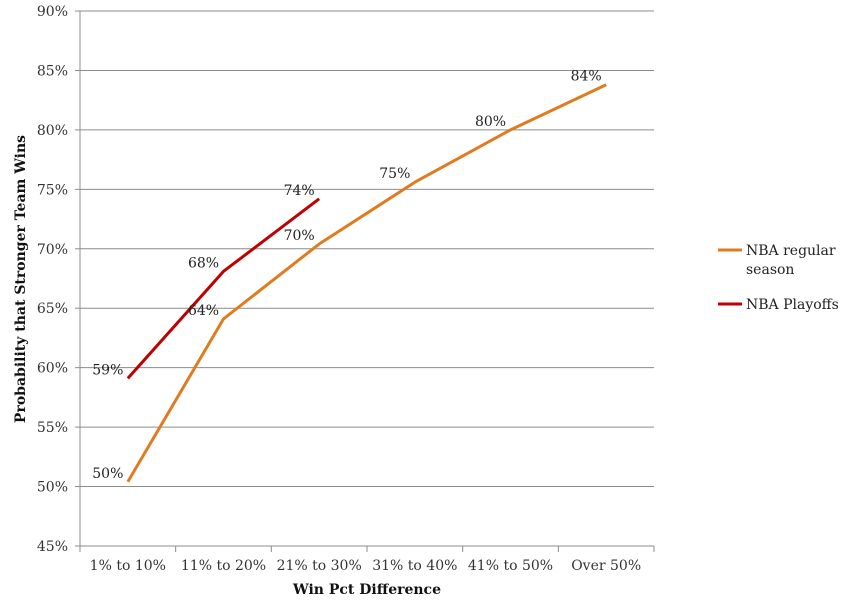 This screenshot has height=615, width=846. Describe the element at coordinates (223, 288) in the screenshot. I see `series-line` at that location.